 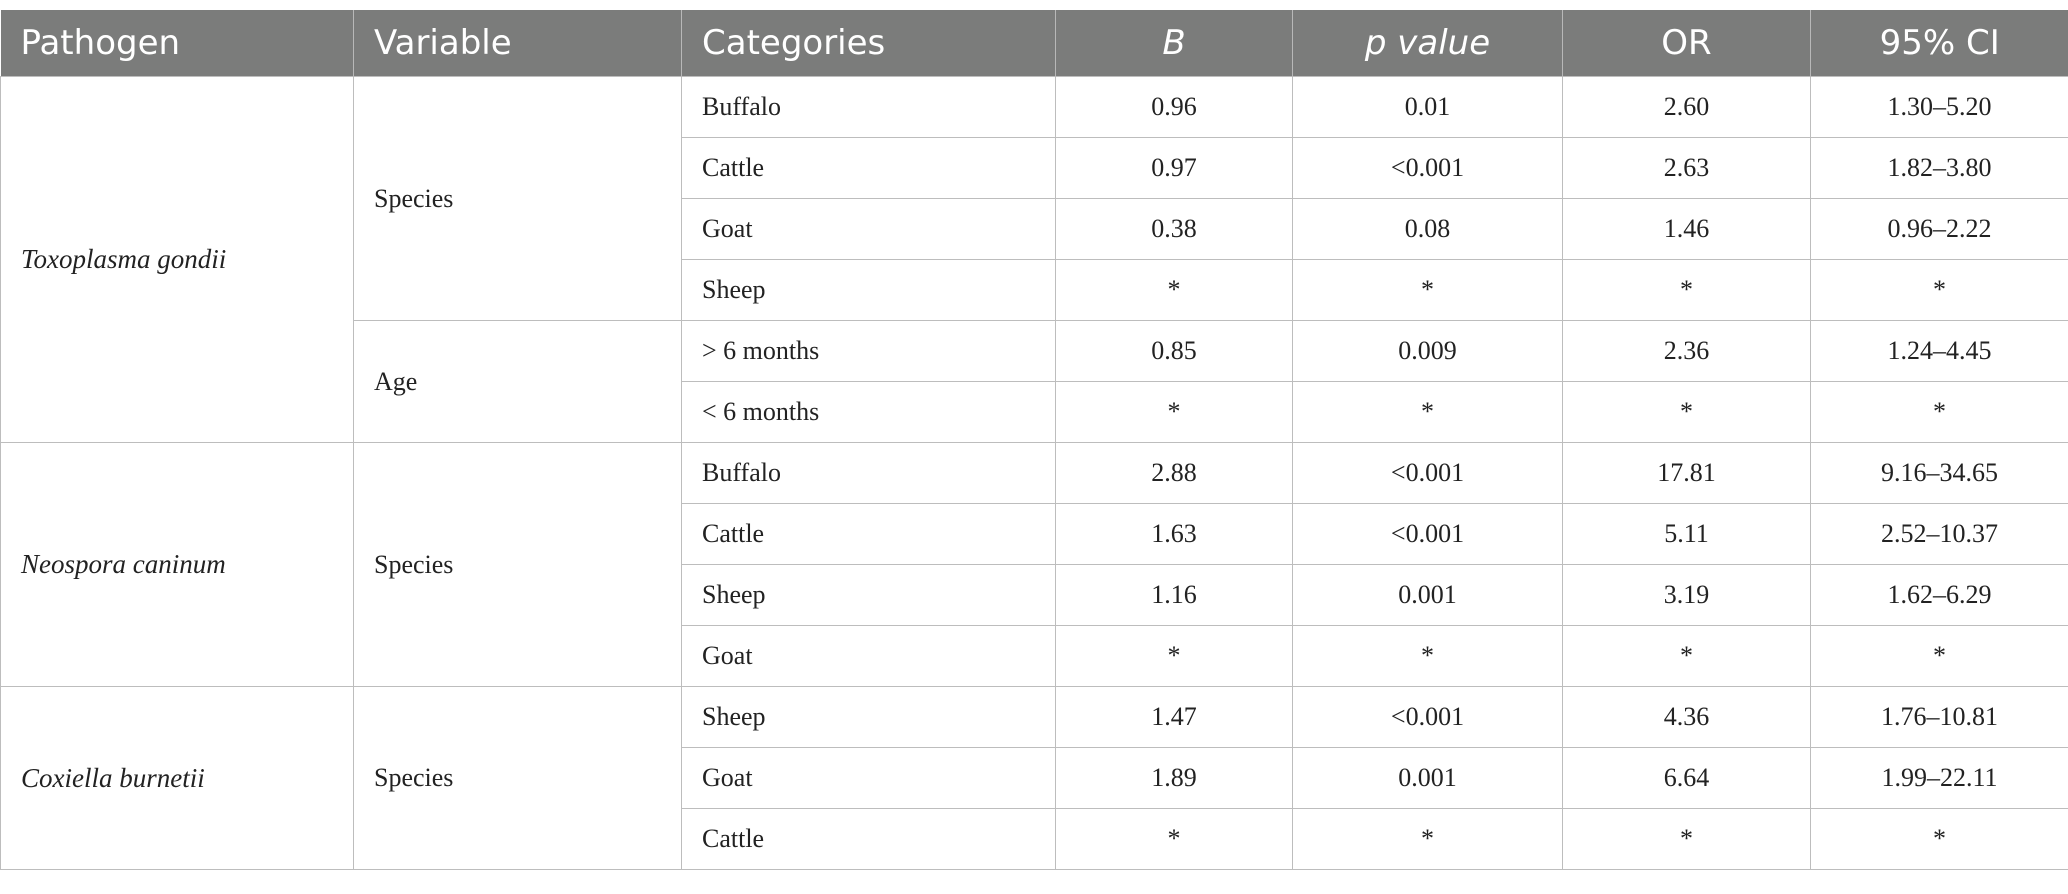 What do you see at coordinates (1174, 107) in the screenshot?
I see `b-cell: 0.96` at bounding box center [1174, 107].